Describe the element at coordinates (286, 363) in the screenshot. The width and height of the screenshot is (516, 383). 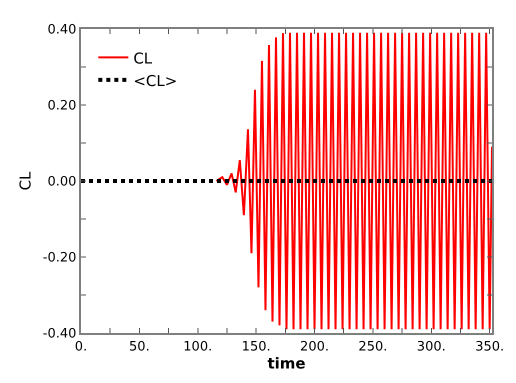
I see `x-axis-title: time` at that location.